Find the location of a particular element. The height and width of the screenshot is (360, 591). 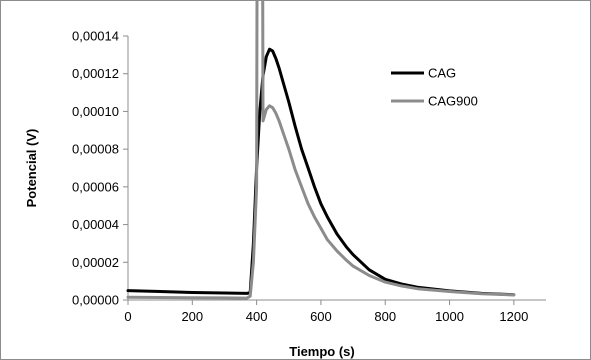

y-tick-label: 0,00002 is located at coordinates (95, 262).